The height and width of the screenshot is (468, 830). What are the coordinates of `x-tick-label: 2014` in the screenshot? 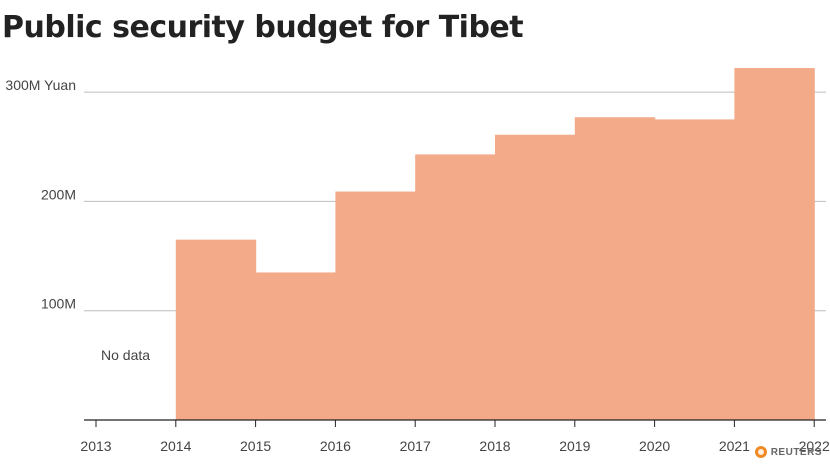 It's located at (175, 446).